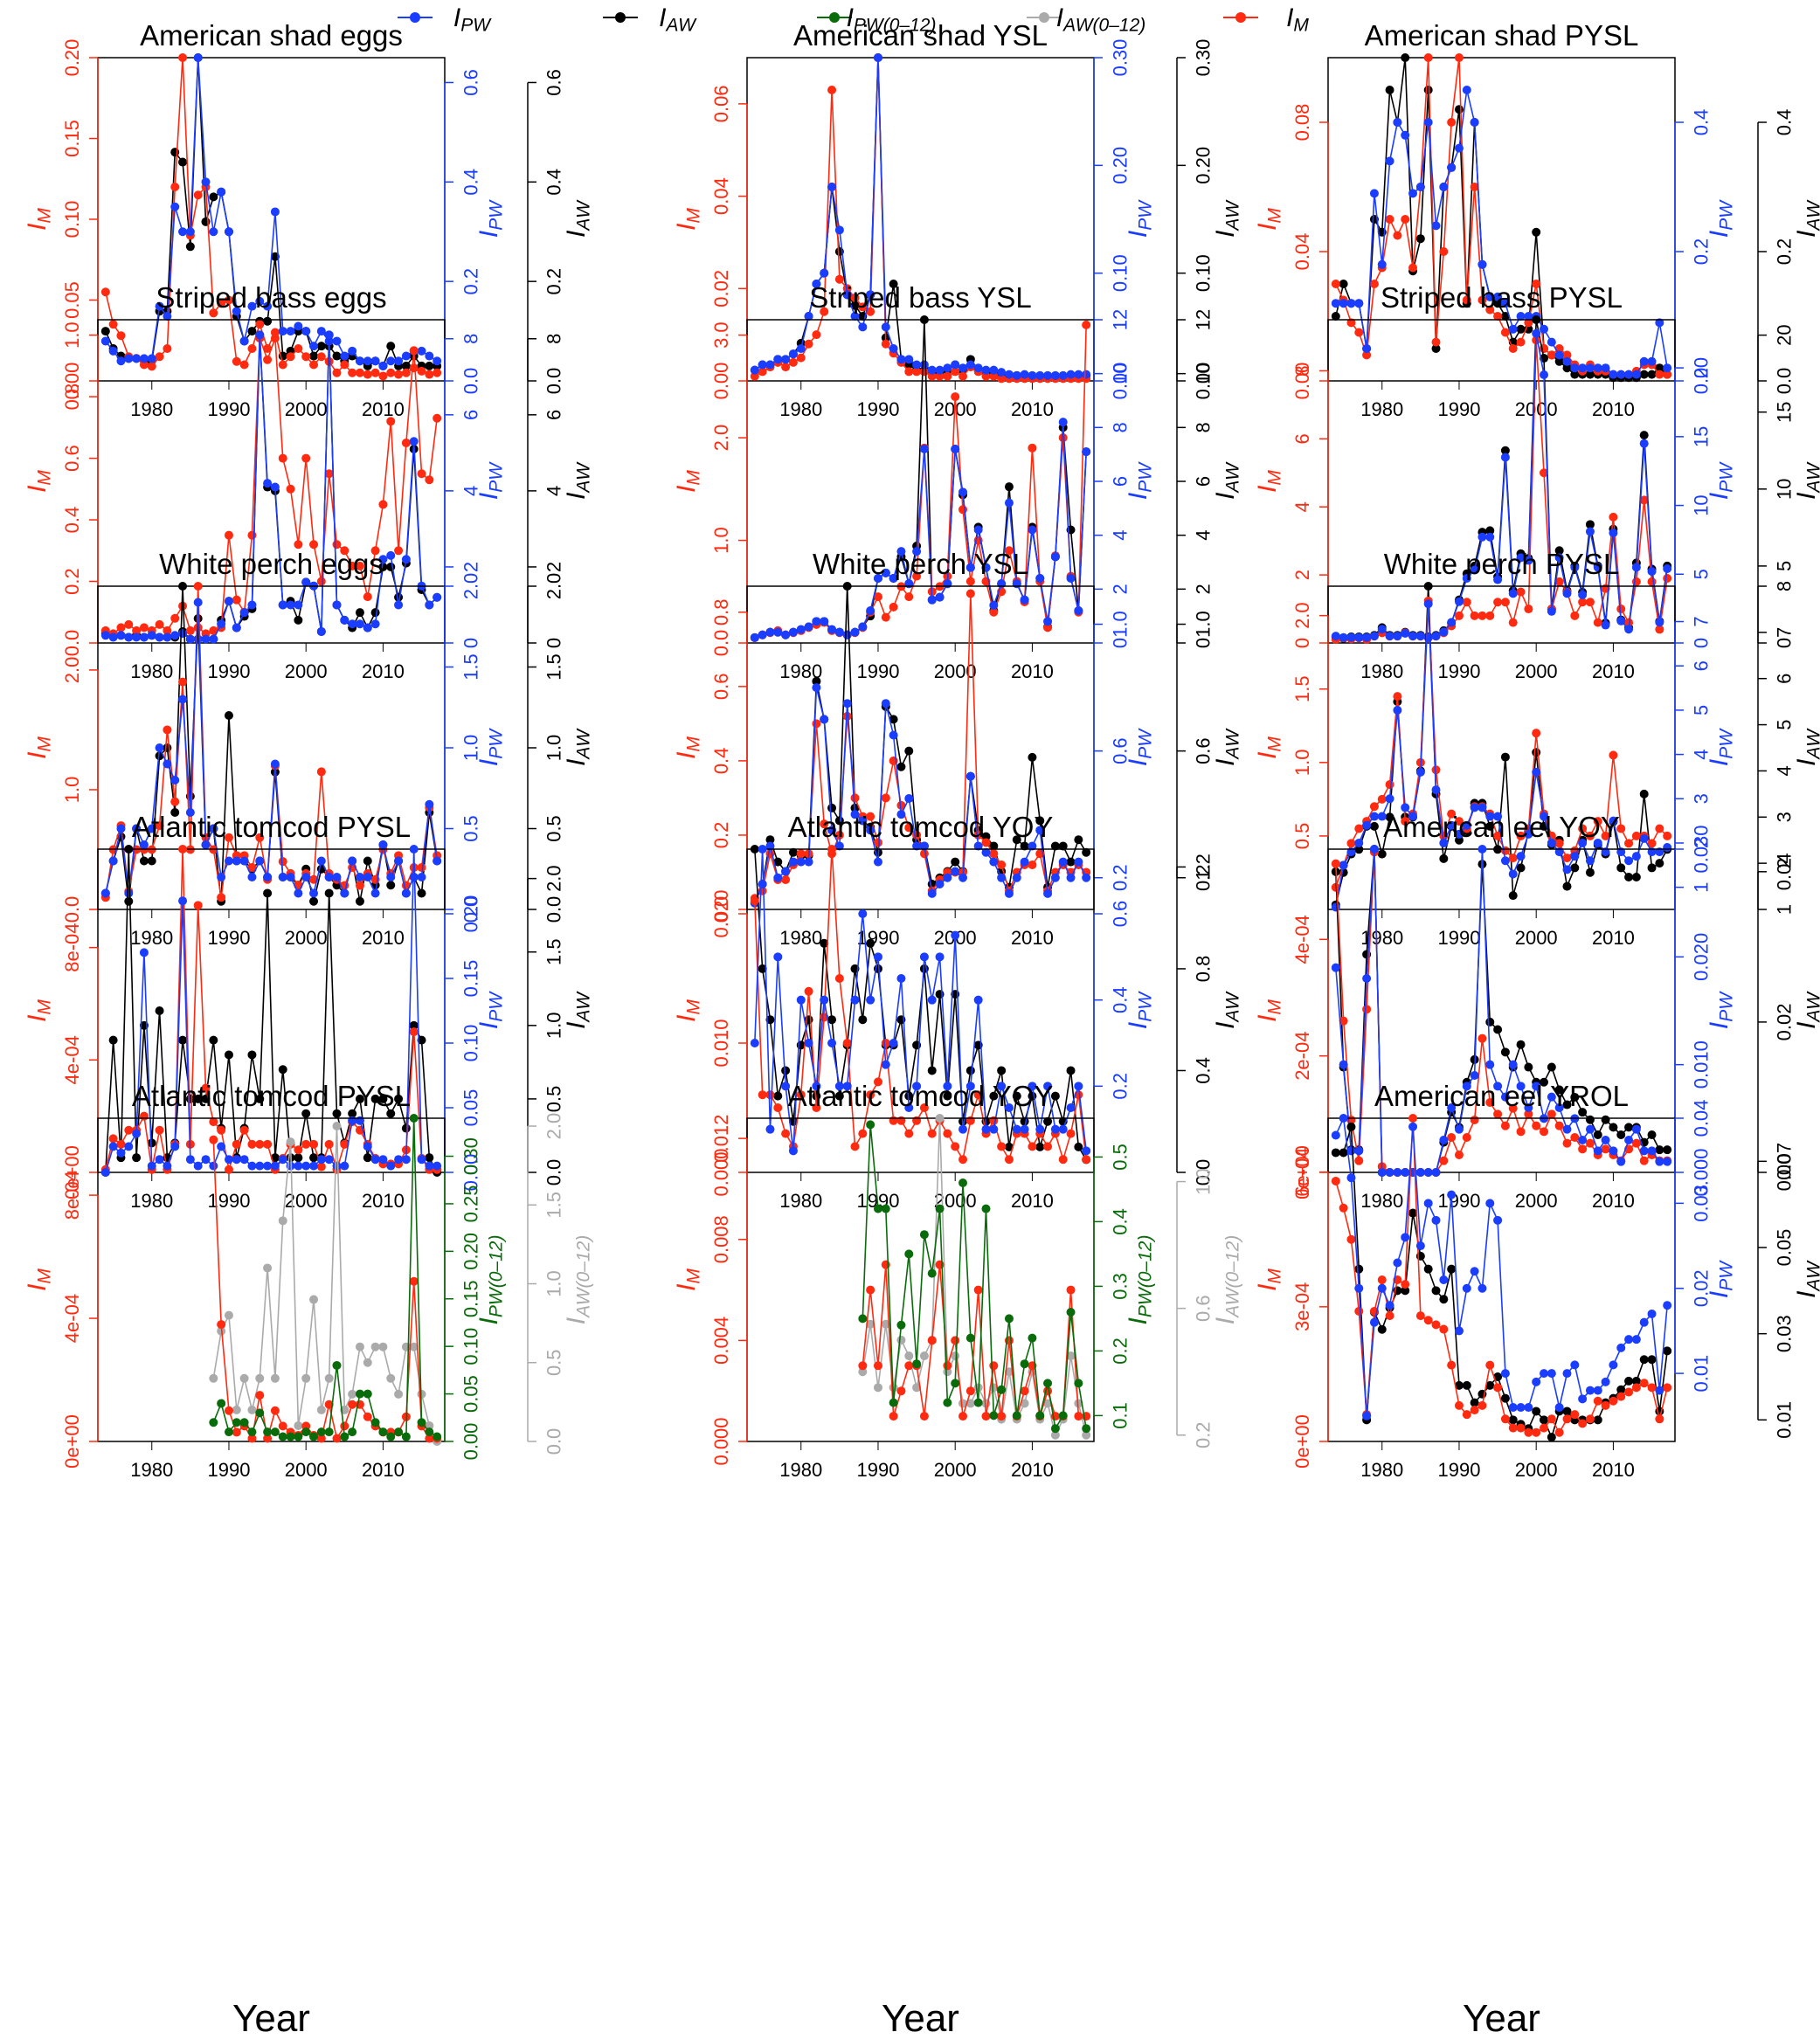 The height and width of the screenshot is (2039, 1820). I want to click on right-axis-1-tick-label: 0.05, so click(470, 1108).